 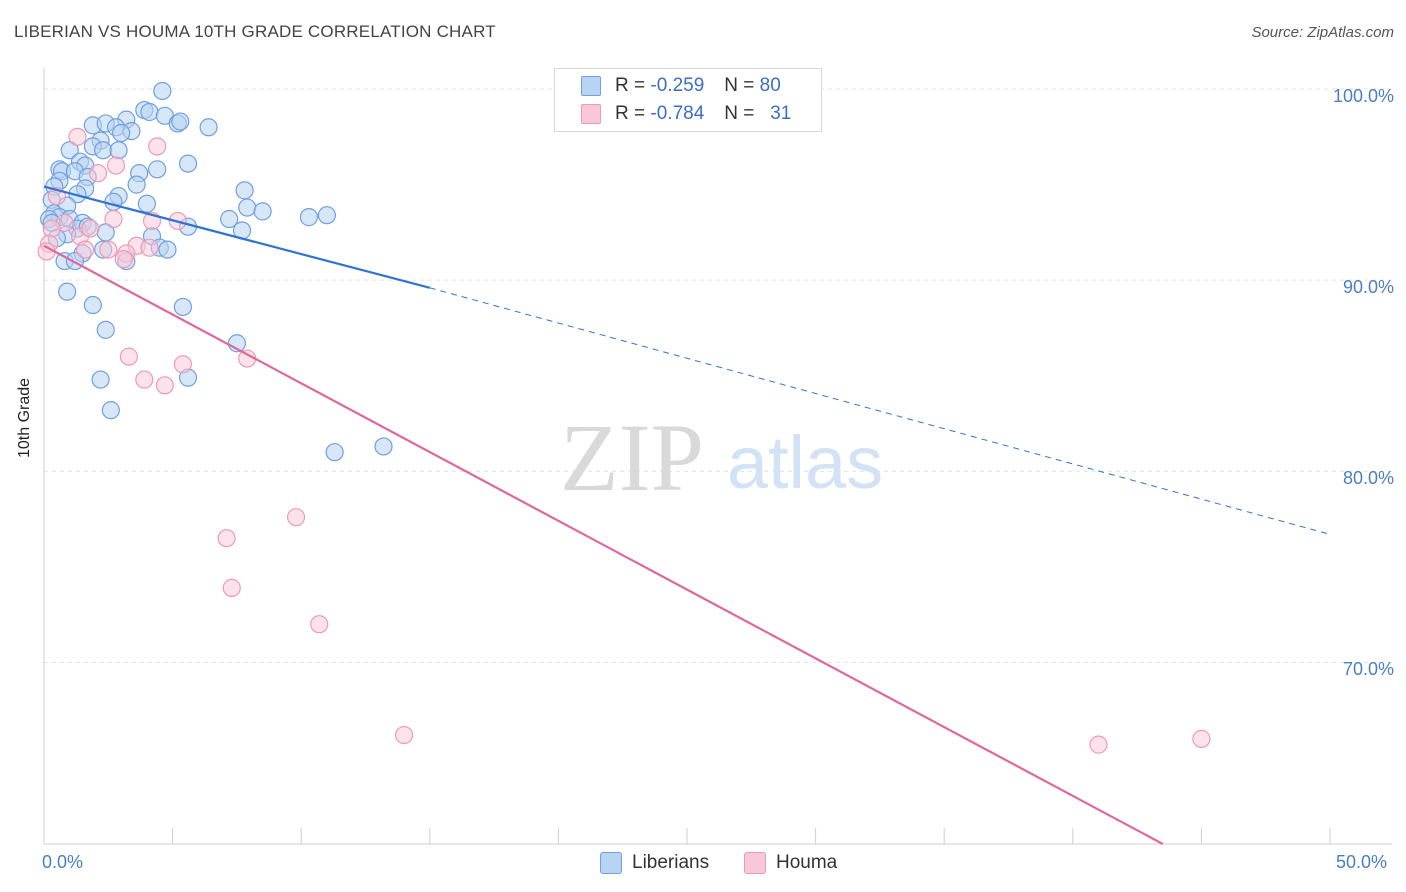 I want to click on legend-swatch-houma, so click(x=755, y=863).